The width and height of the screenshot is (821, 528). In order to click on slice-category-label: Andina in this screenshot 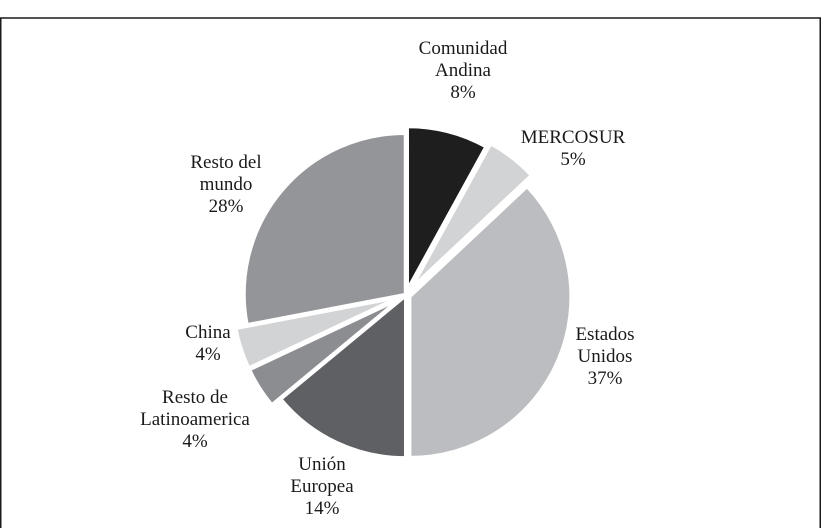, I will do `click(463, 70)`.